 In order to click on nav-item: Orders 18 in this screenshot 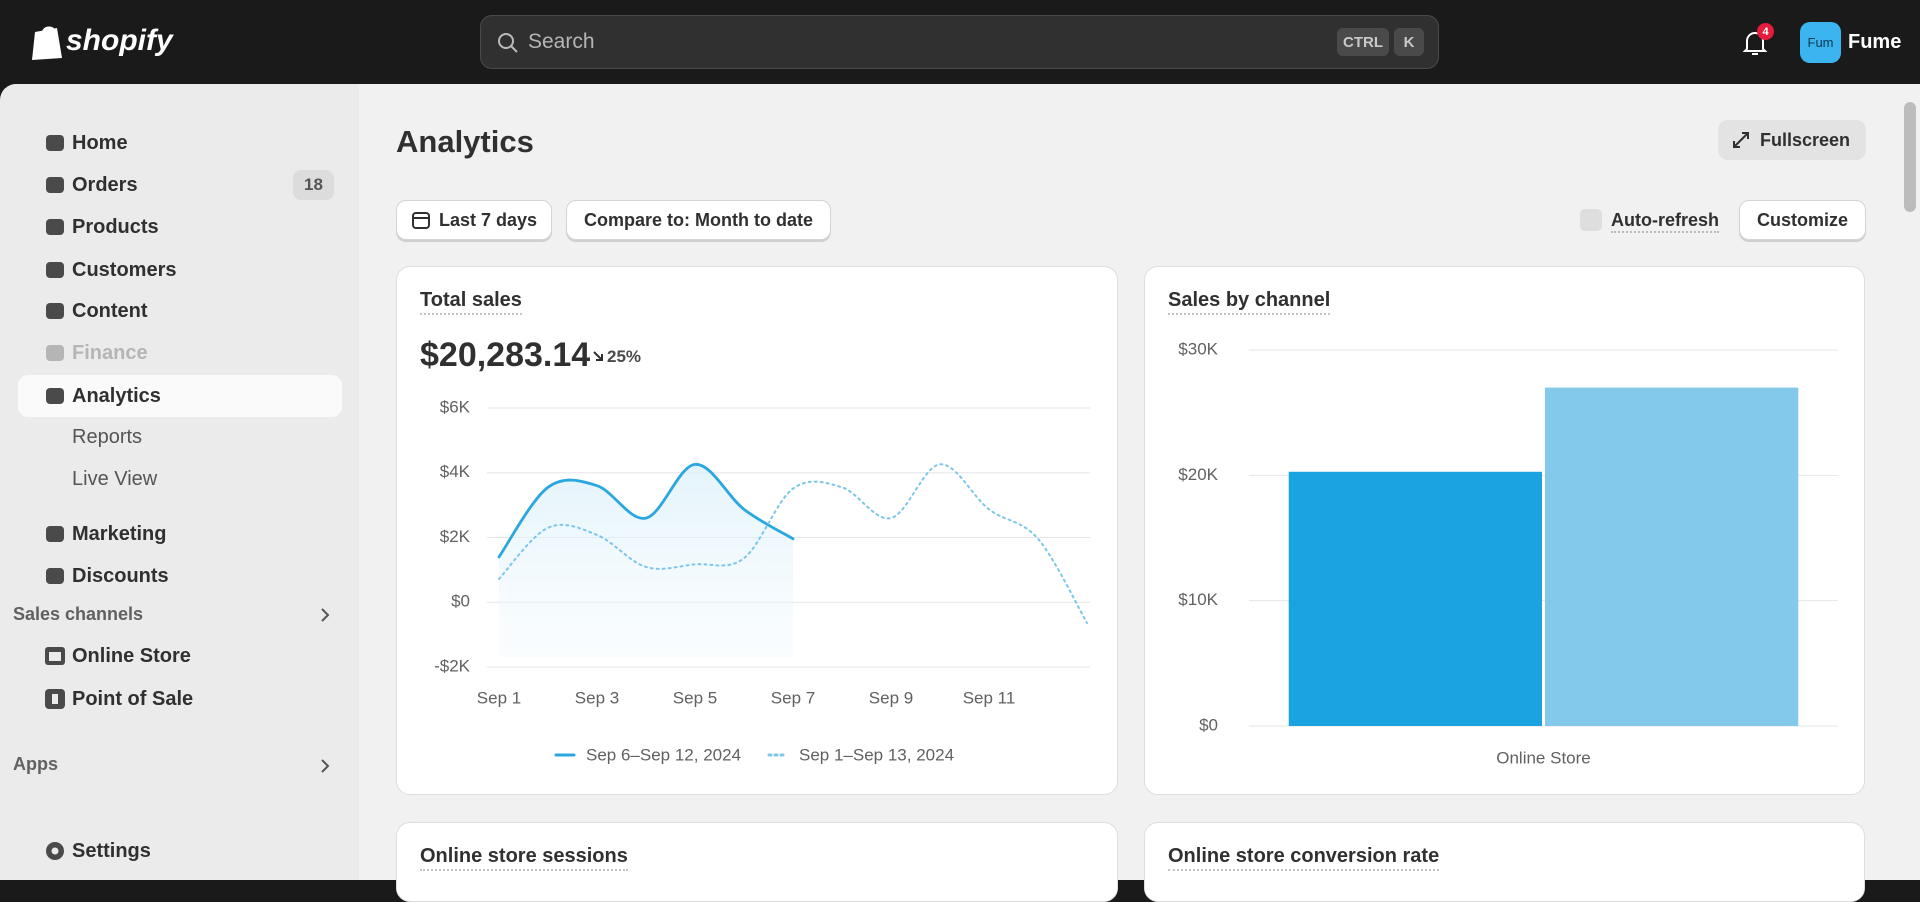, I will do `click(180, 185)`.